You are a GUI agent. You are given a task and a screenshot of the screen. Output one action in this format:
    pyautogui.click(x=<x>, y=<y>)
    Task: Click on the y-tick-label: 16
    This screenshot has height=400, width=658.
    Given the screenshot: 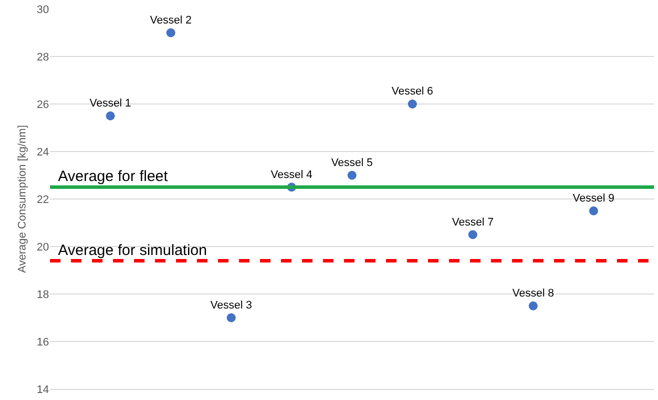 What is the action you would take?
    pyautogui.click(x=42, y=342)
    